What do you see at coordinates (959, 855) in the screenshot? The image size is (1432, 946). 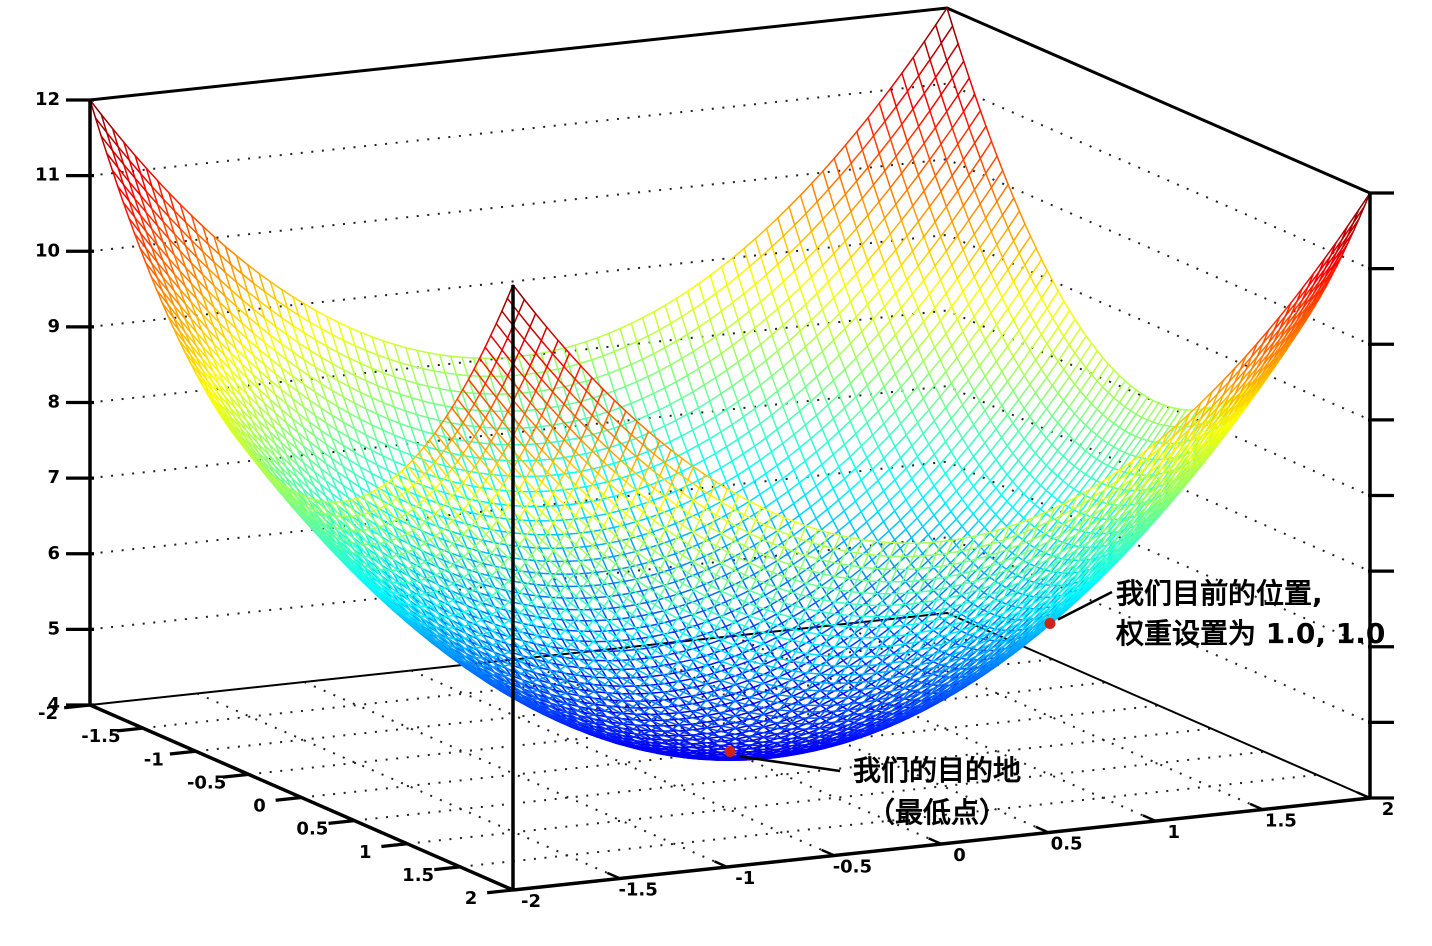 I see `y-tick-label: 0` at bounding box center [959, 855].